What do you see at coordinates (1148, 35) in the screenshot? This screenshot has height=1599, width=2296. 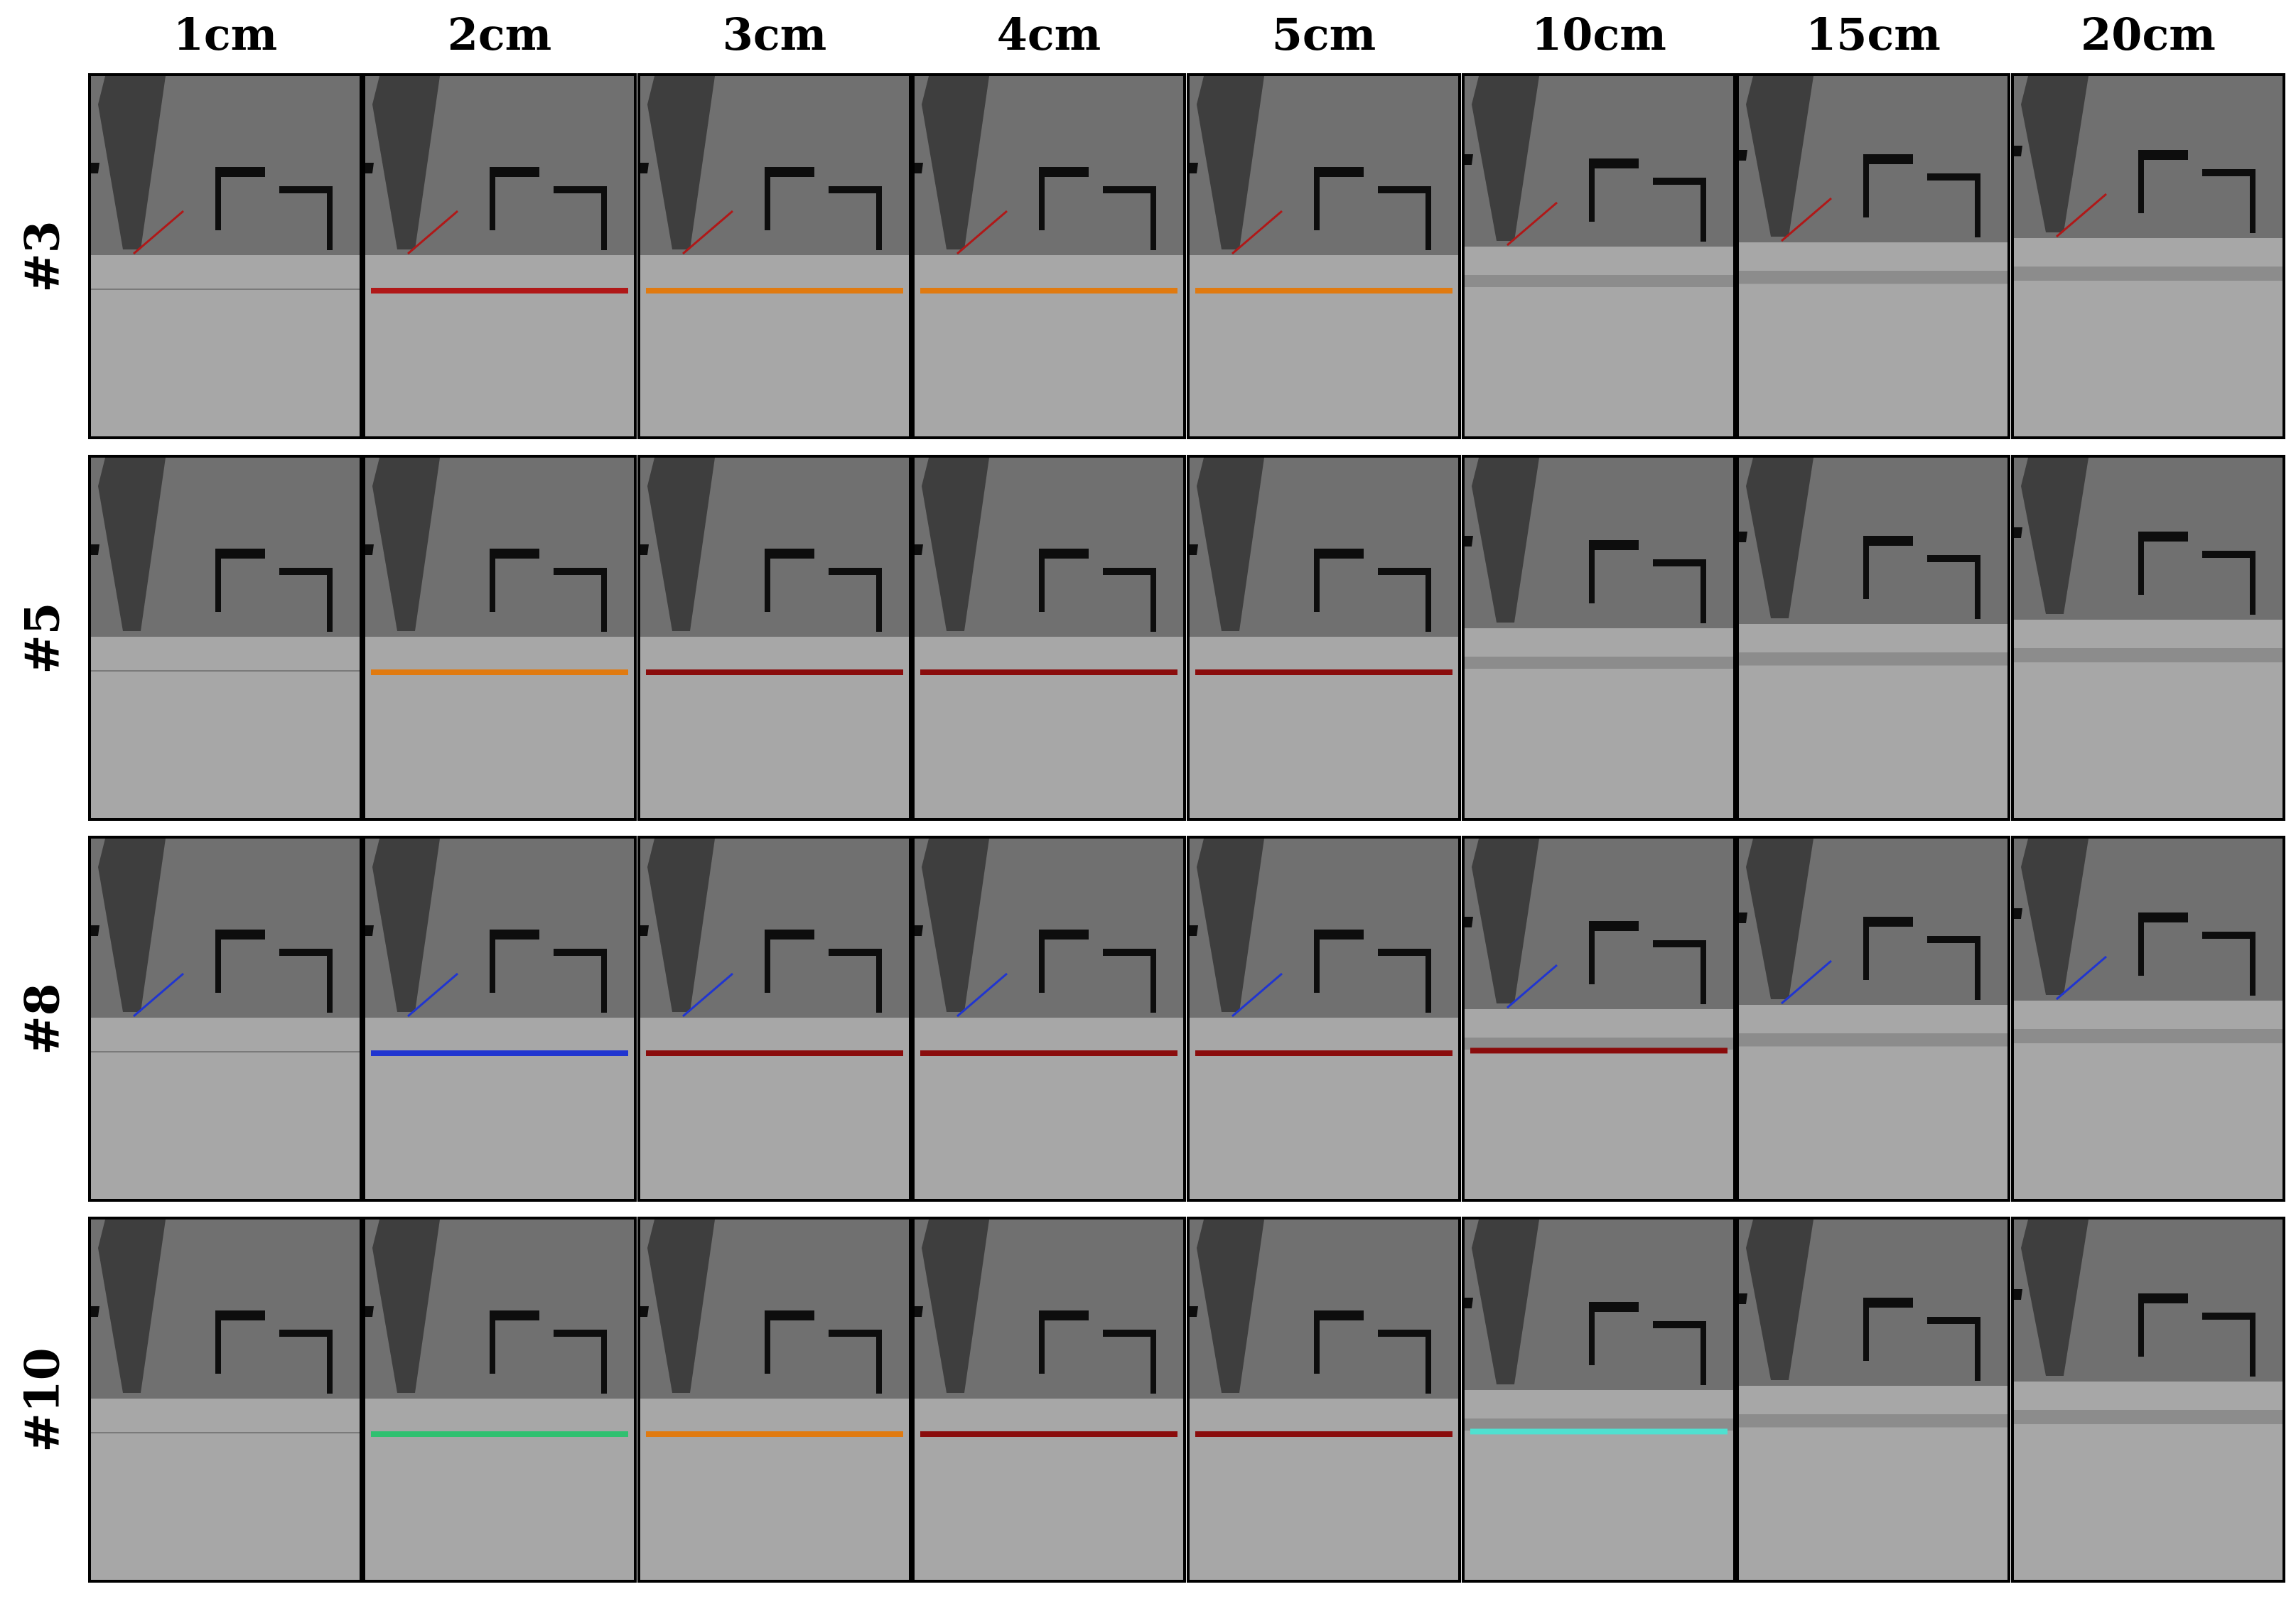 I see `column-headers: 1cm 2cm 3cm 4cm 5cm 10cm 15cm 20cm` at bounding box center [1148, 35].